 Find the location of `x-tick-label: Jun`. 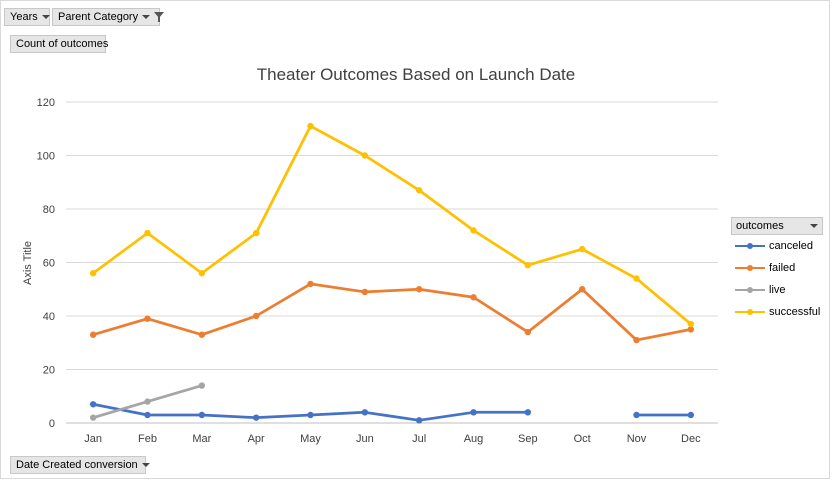

x-tick-label: Jun is located at coordinates (365, 439).